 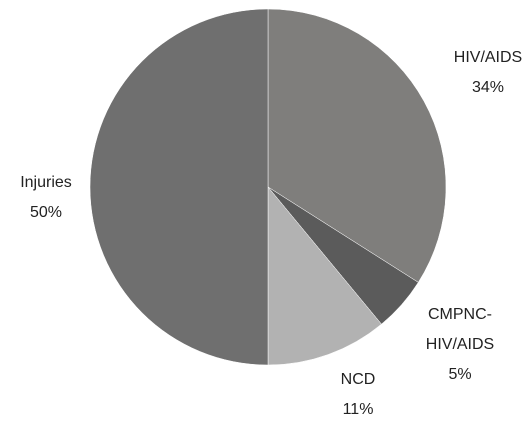 I want to click on slice-label: CMPNC-HIV/AIDS 5%, so click(x=460, y=345).